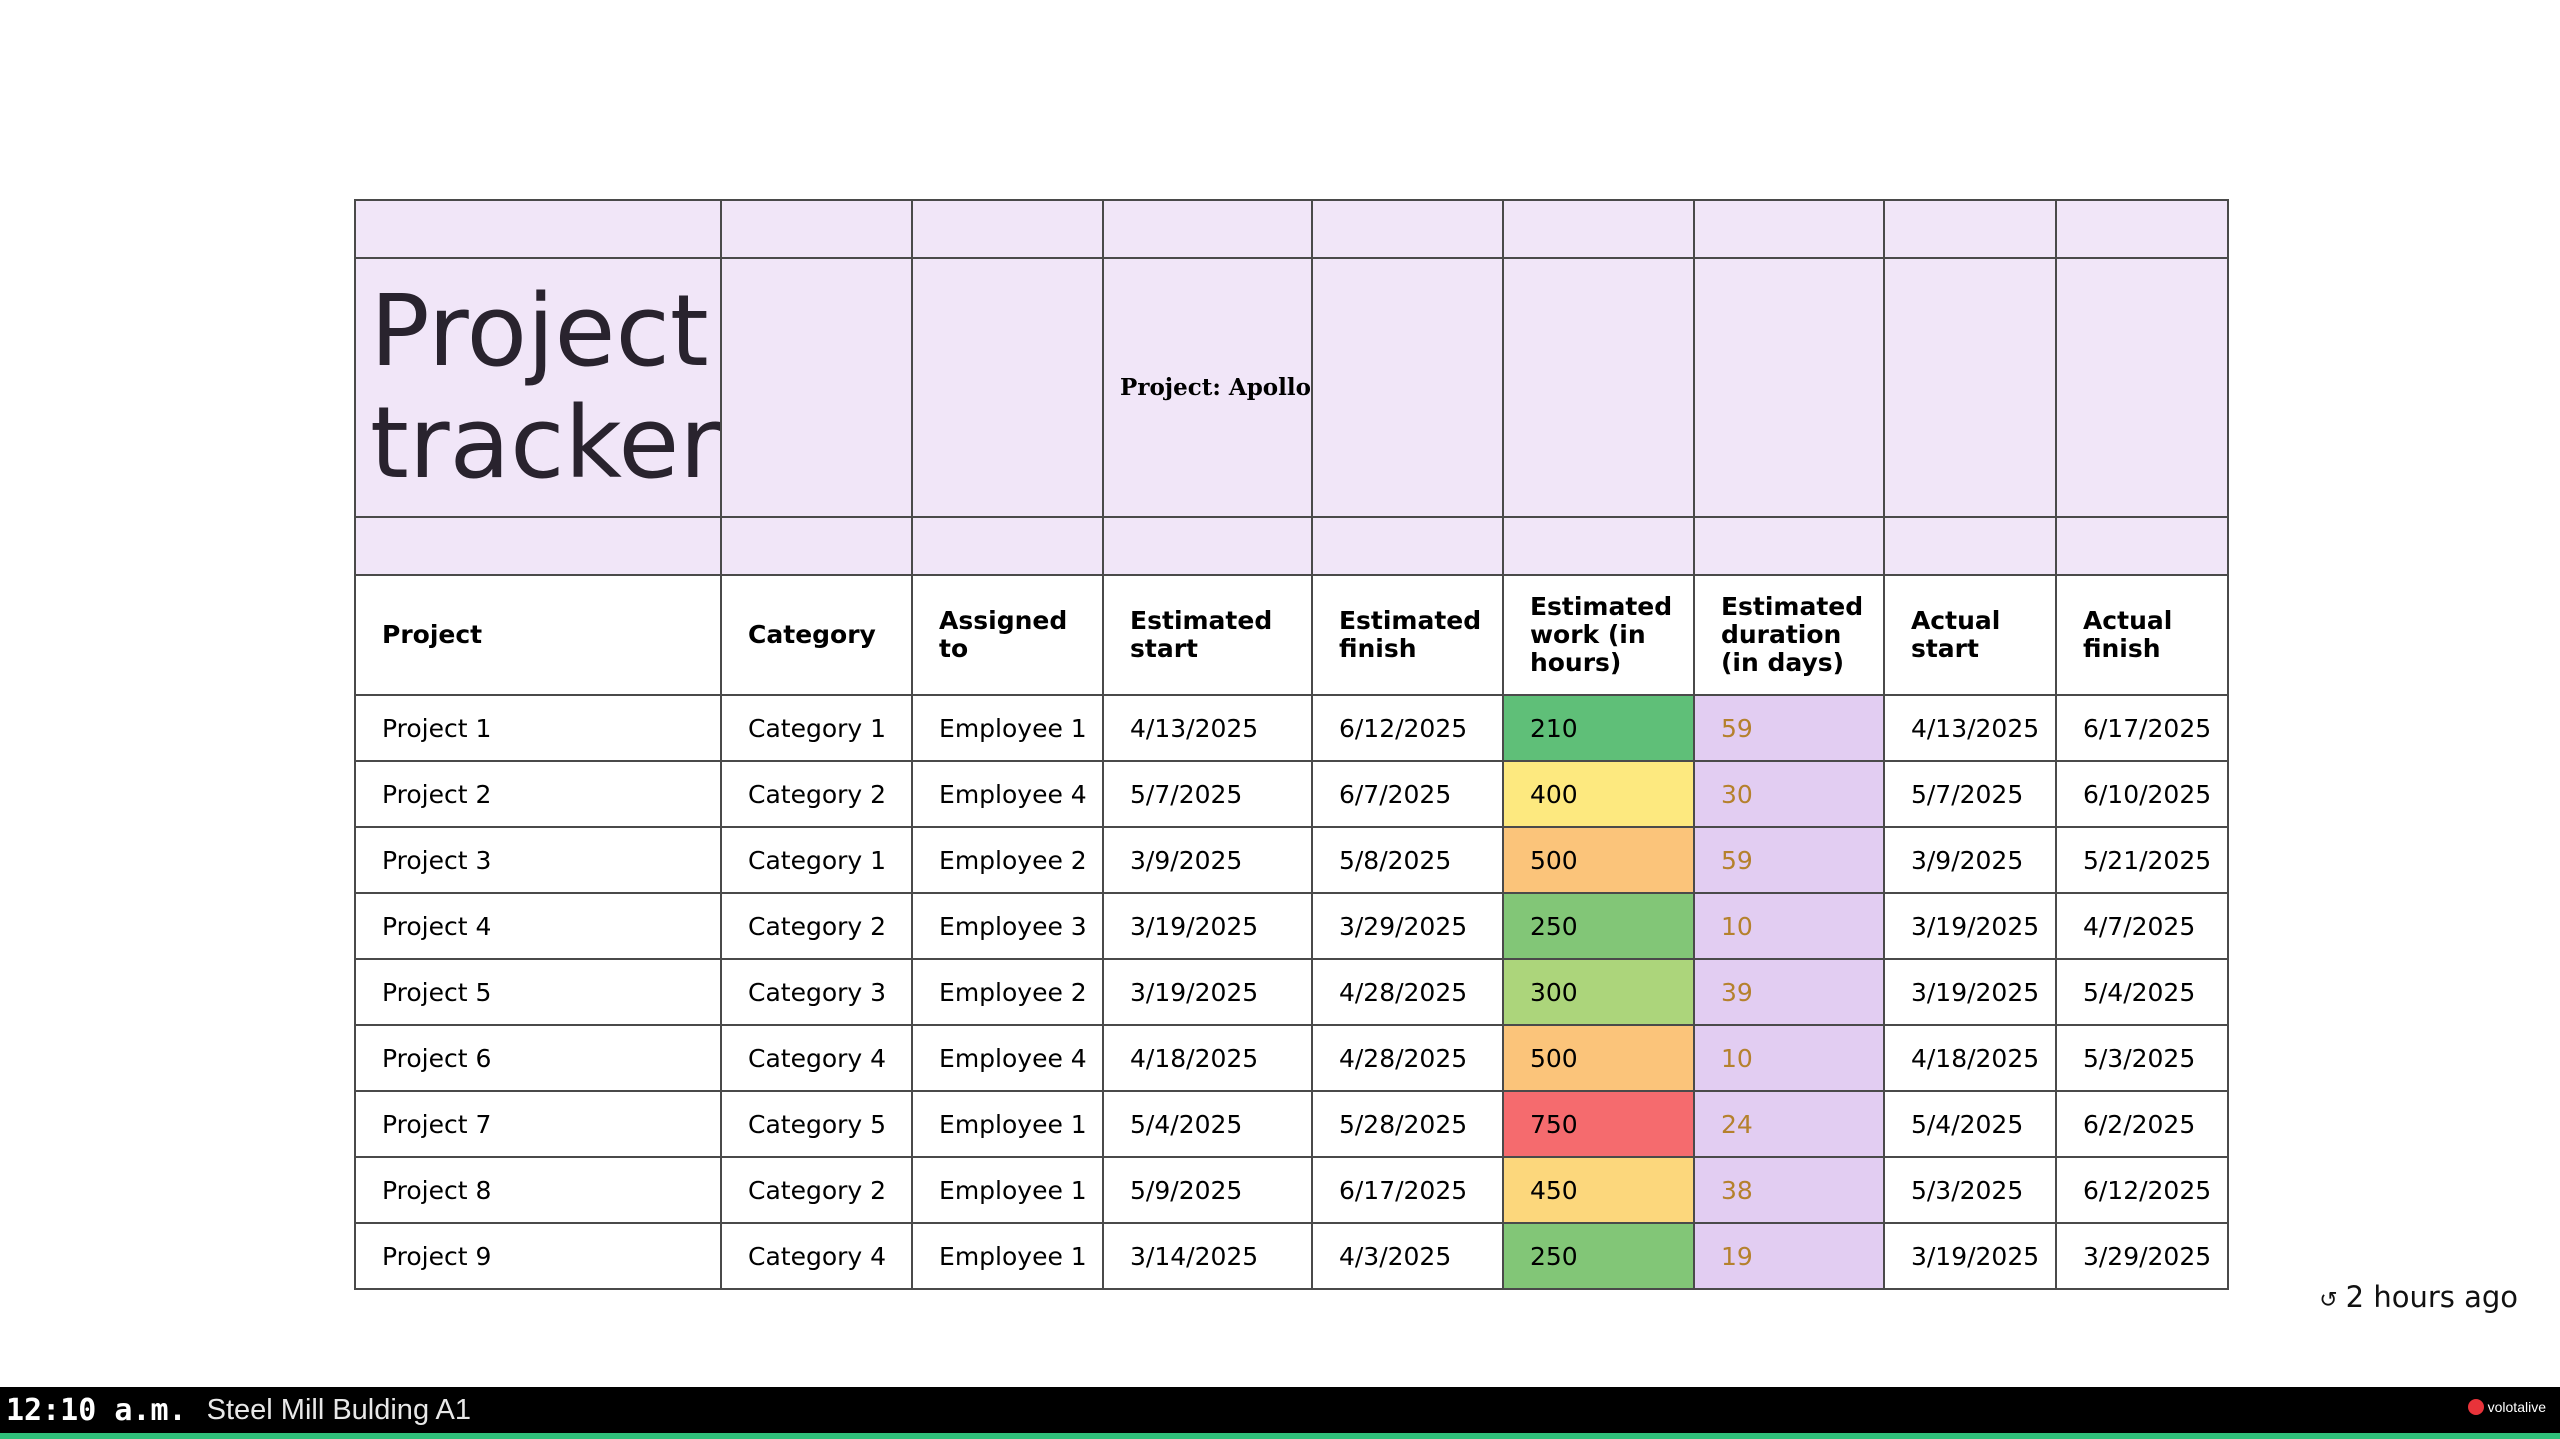  Describe the element at coordinates (2141, 1190) in the screenshot. I see `cell-act-finish: 6/12/2025` at that location.